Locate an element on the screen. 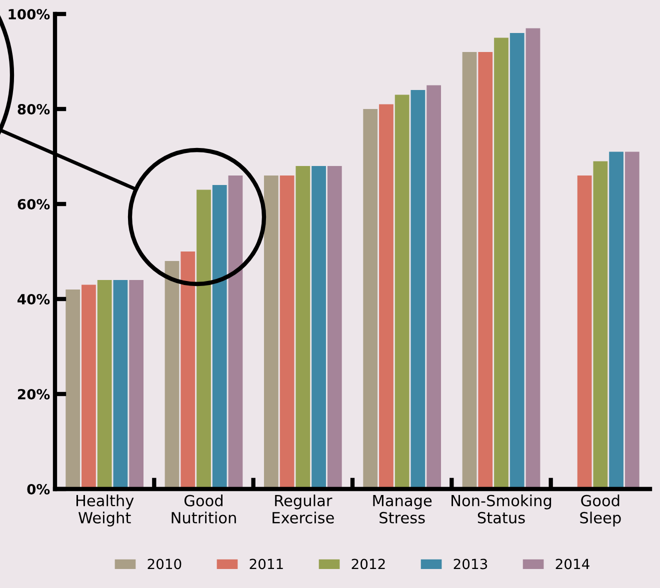 This screenshot has height=588, width=660. x-tick-label: Good Sleep is located at coordinates (600, 510).